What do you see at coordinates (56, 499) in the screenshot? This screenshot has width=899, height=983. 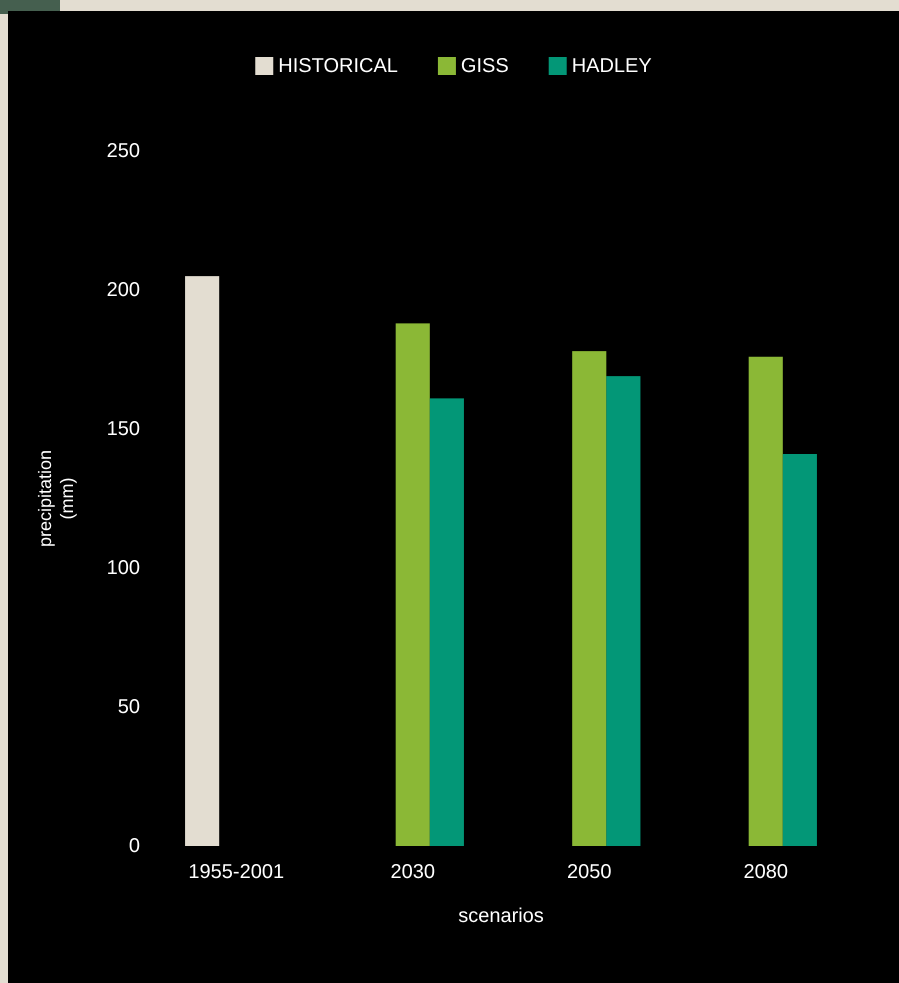 I see `y-axis-title: precipitation (mm)` at bounding box center [56, 499].